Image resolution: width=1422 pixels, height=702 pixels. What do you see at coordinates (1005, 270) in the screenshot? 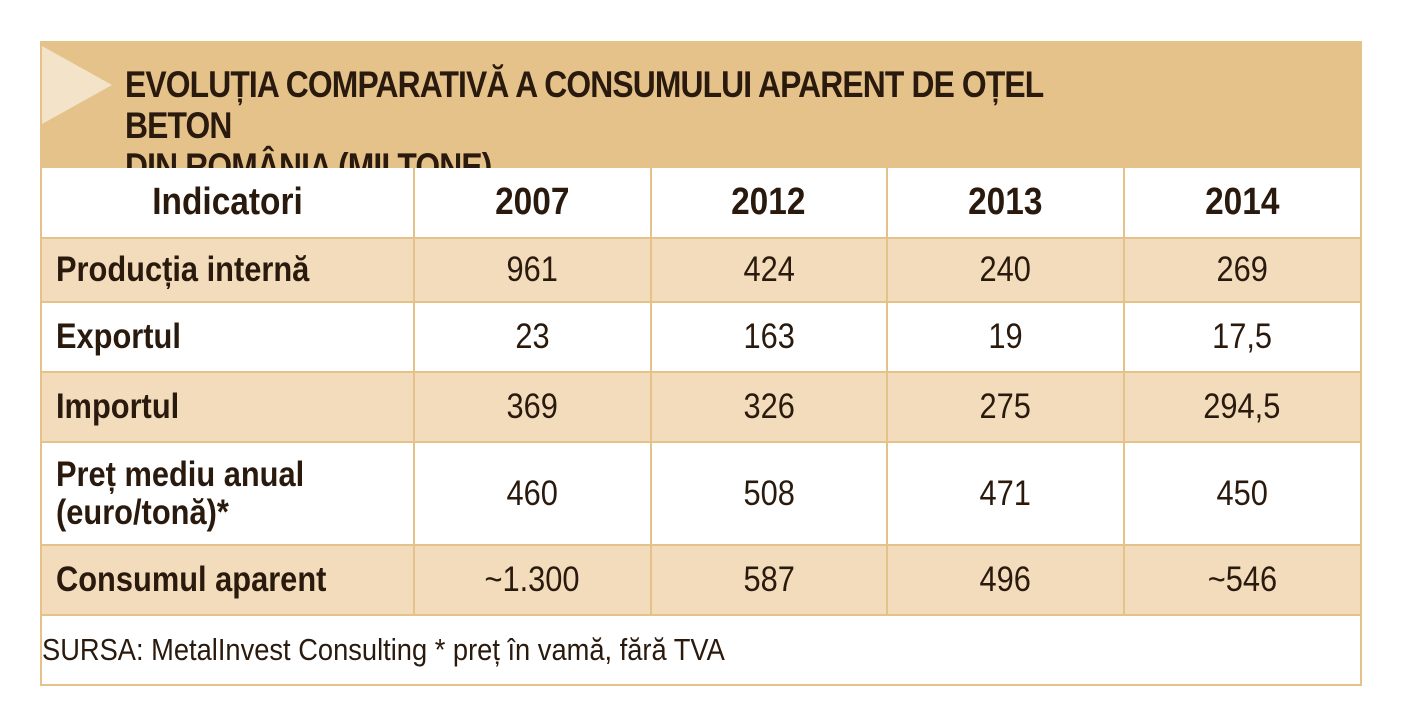
I see `table-cell: 240` at bounding box center [1005, 270].